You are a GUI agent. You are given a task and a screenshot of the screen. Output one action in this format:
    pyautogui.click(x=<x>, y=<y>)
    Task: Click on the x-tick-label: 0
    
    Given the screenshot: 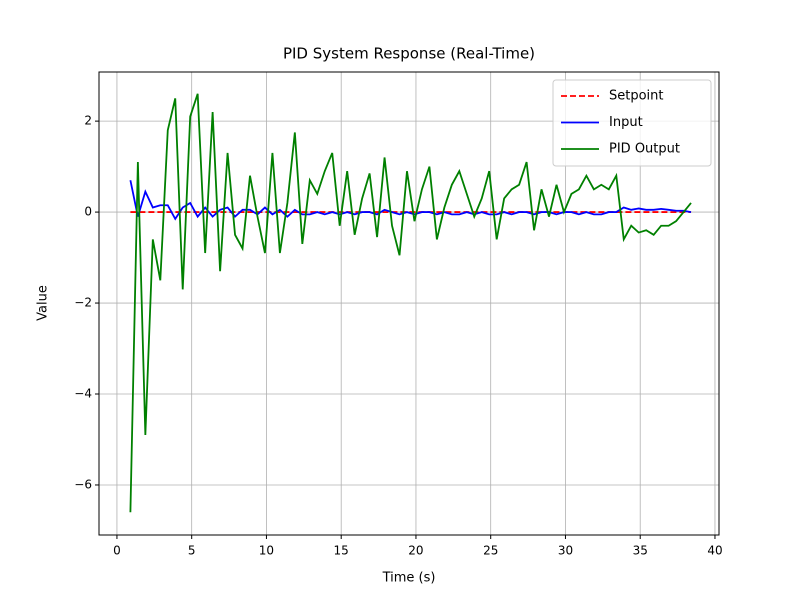 What is the action you would take?
    pyautogui.click(x=117, y=551)
    